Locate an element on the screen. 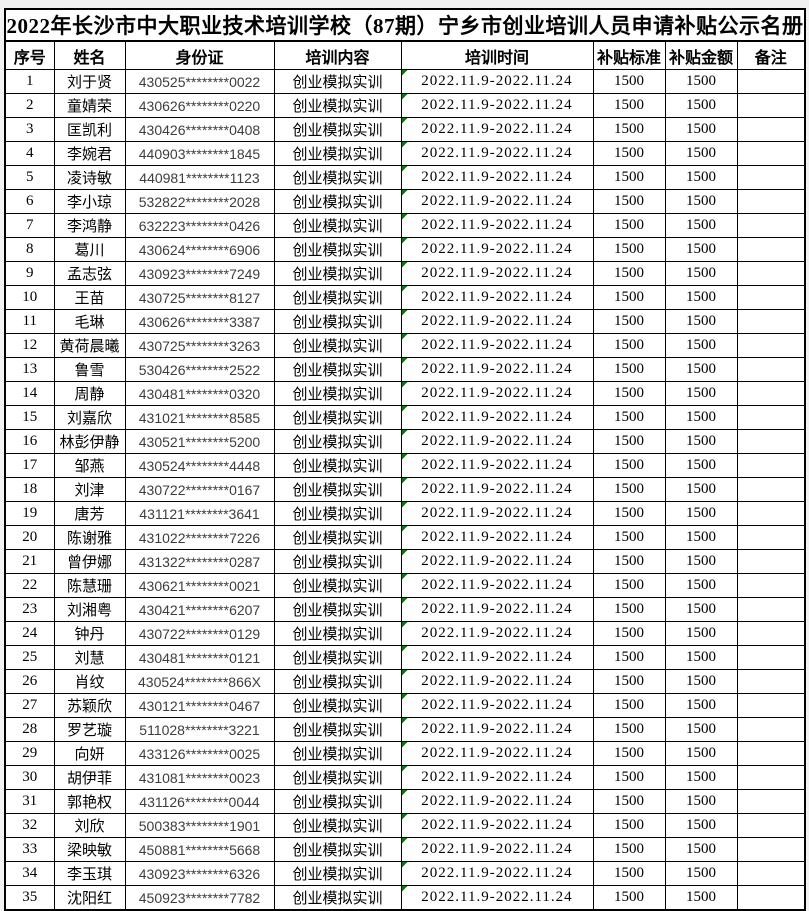  cell-id-number: 431126********0044 is located at coordinates (199, 801).